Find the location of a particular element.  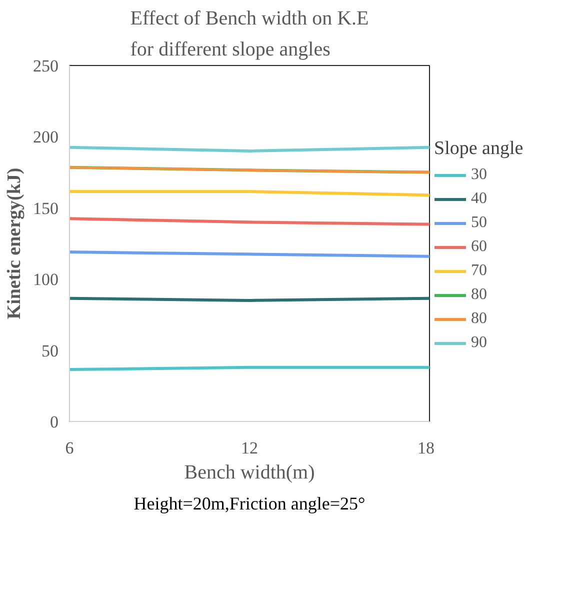

legend-label: 30 is located at coordinates (479, 175).